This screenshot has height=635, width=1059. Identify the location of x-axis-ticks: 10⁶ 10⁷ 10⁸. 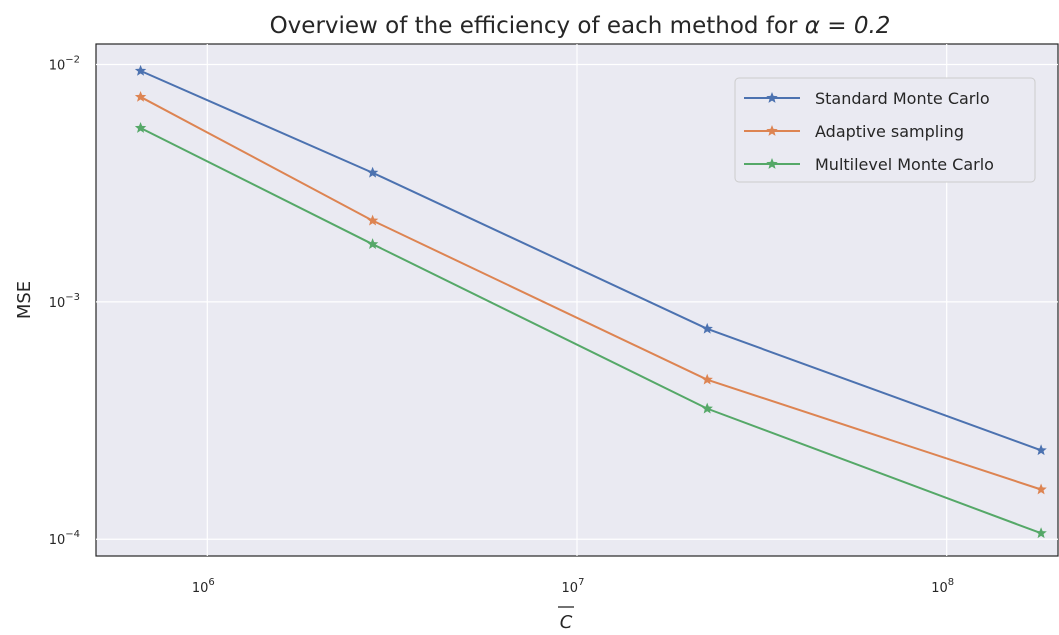
(573, 586).